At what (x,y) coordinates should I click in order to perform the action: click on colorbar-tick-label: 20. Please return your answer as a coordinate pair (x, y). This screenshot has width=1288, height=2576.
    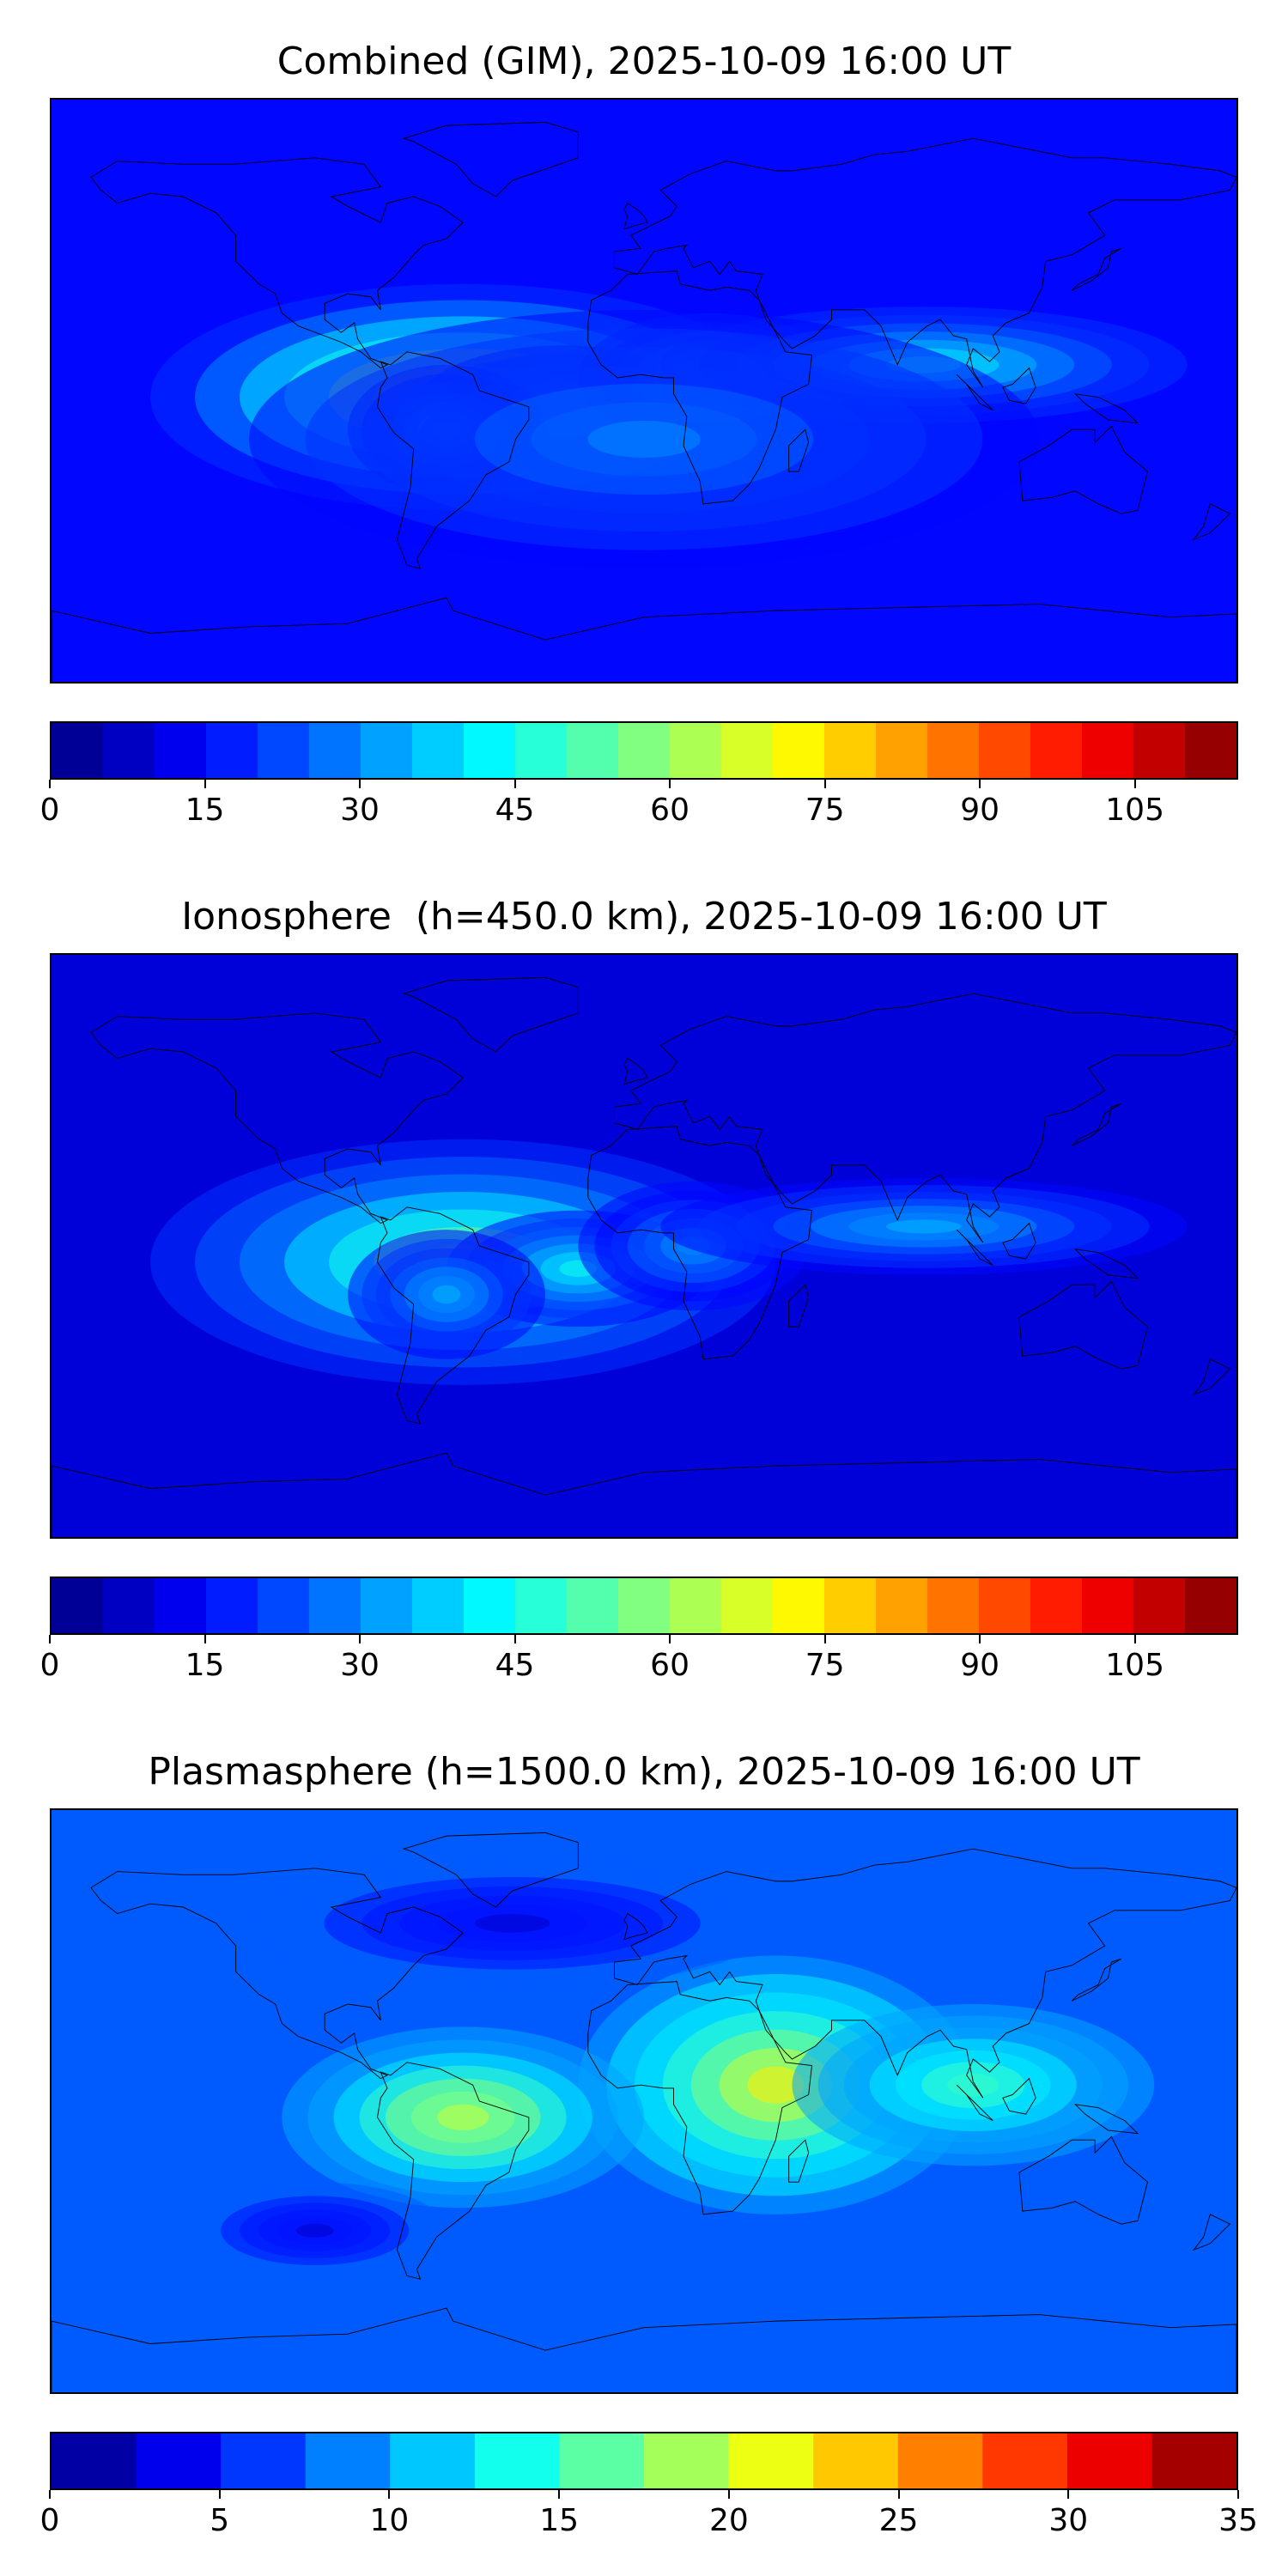
    Looking at the image, I should click on (728, 2521).